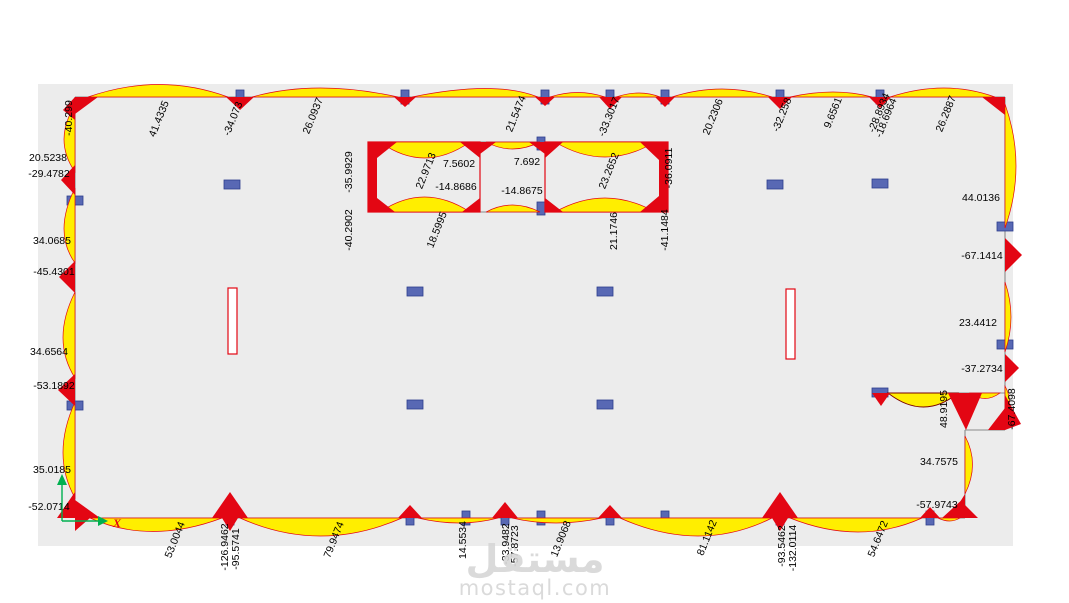 The height and width of the screenshot is (603, 1069). I want to click on moment-value-label: -95.5741, so click(236, 549).